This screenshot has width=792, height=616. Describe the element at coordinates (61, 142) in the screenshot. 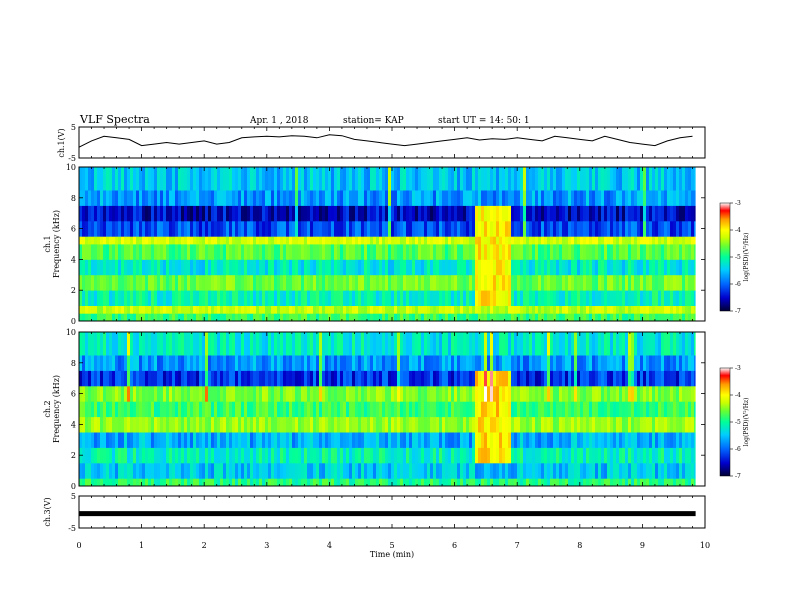

I see `ch1-ylabel: ch.1(V)` at that location.